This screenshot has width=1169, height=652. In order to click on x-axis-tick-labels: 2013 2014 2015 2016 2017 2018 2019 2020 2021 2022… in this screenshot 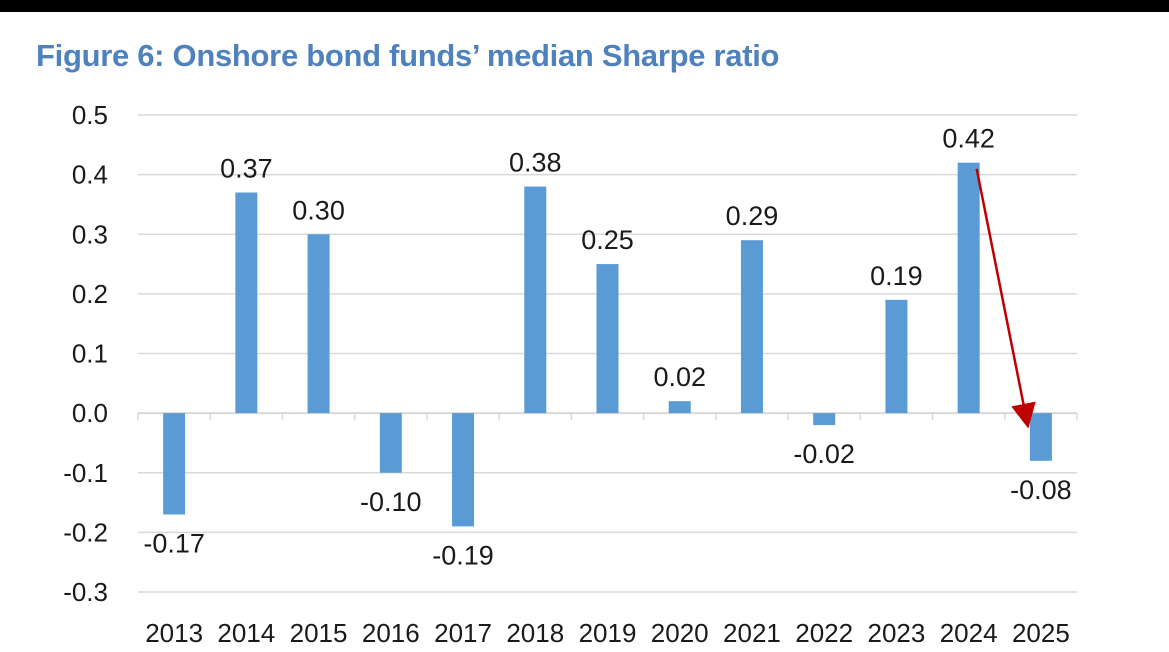, I will do `click(607, 633)`.